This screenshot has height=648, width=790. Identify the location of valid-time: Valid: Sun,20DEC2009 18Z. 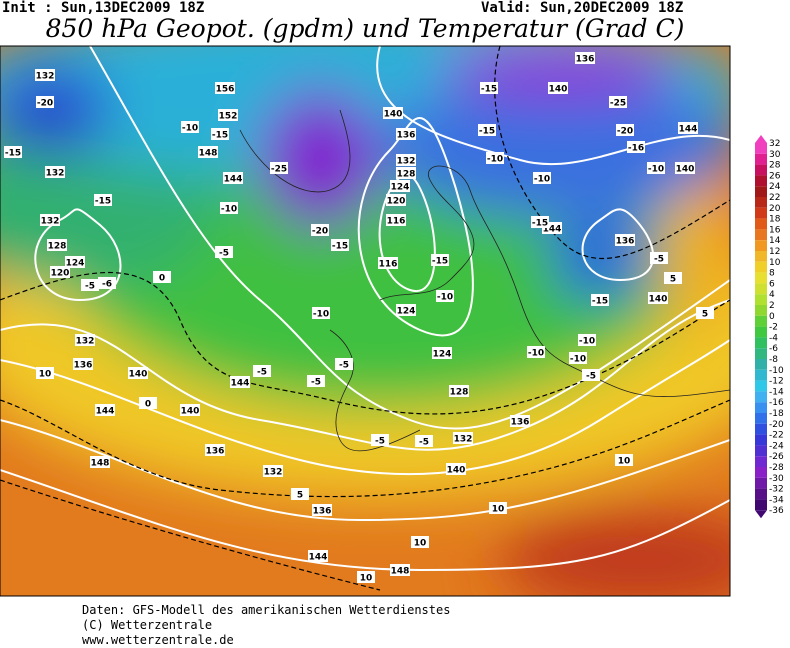
(582, 8).